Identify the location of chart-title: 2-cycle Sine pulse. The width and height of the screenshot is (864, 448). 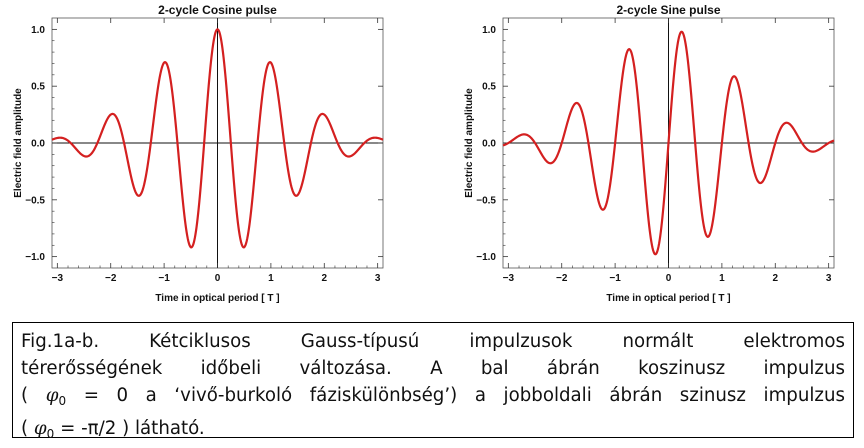
(668, 10).